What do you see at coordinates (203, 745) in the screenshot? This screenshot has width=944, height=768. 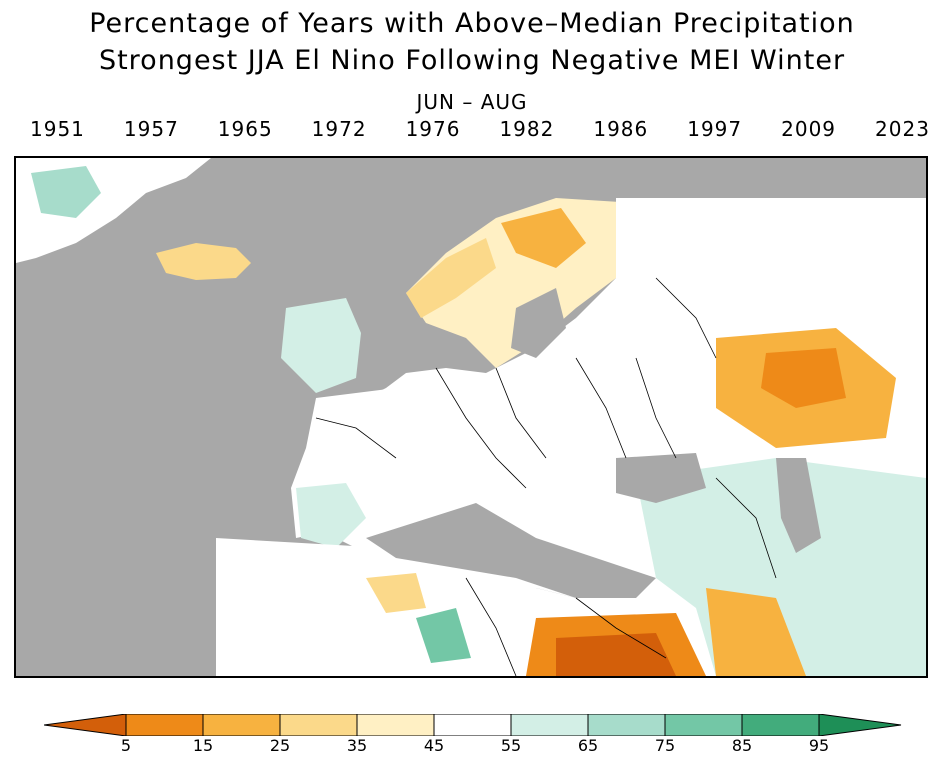 I see `legend-tick-label: 15` at bounding box center [203, 745].